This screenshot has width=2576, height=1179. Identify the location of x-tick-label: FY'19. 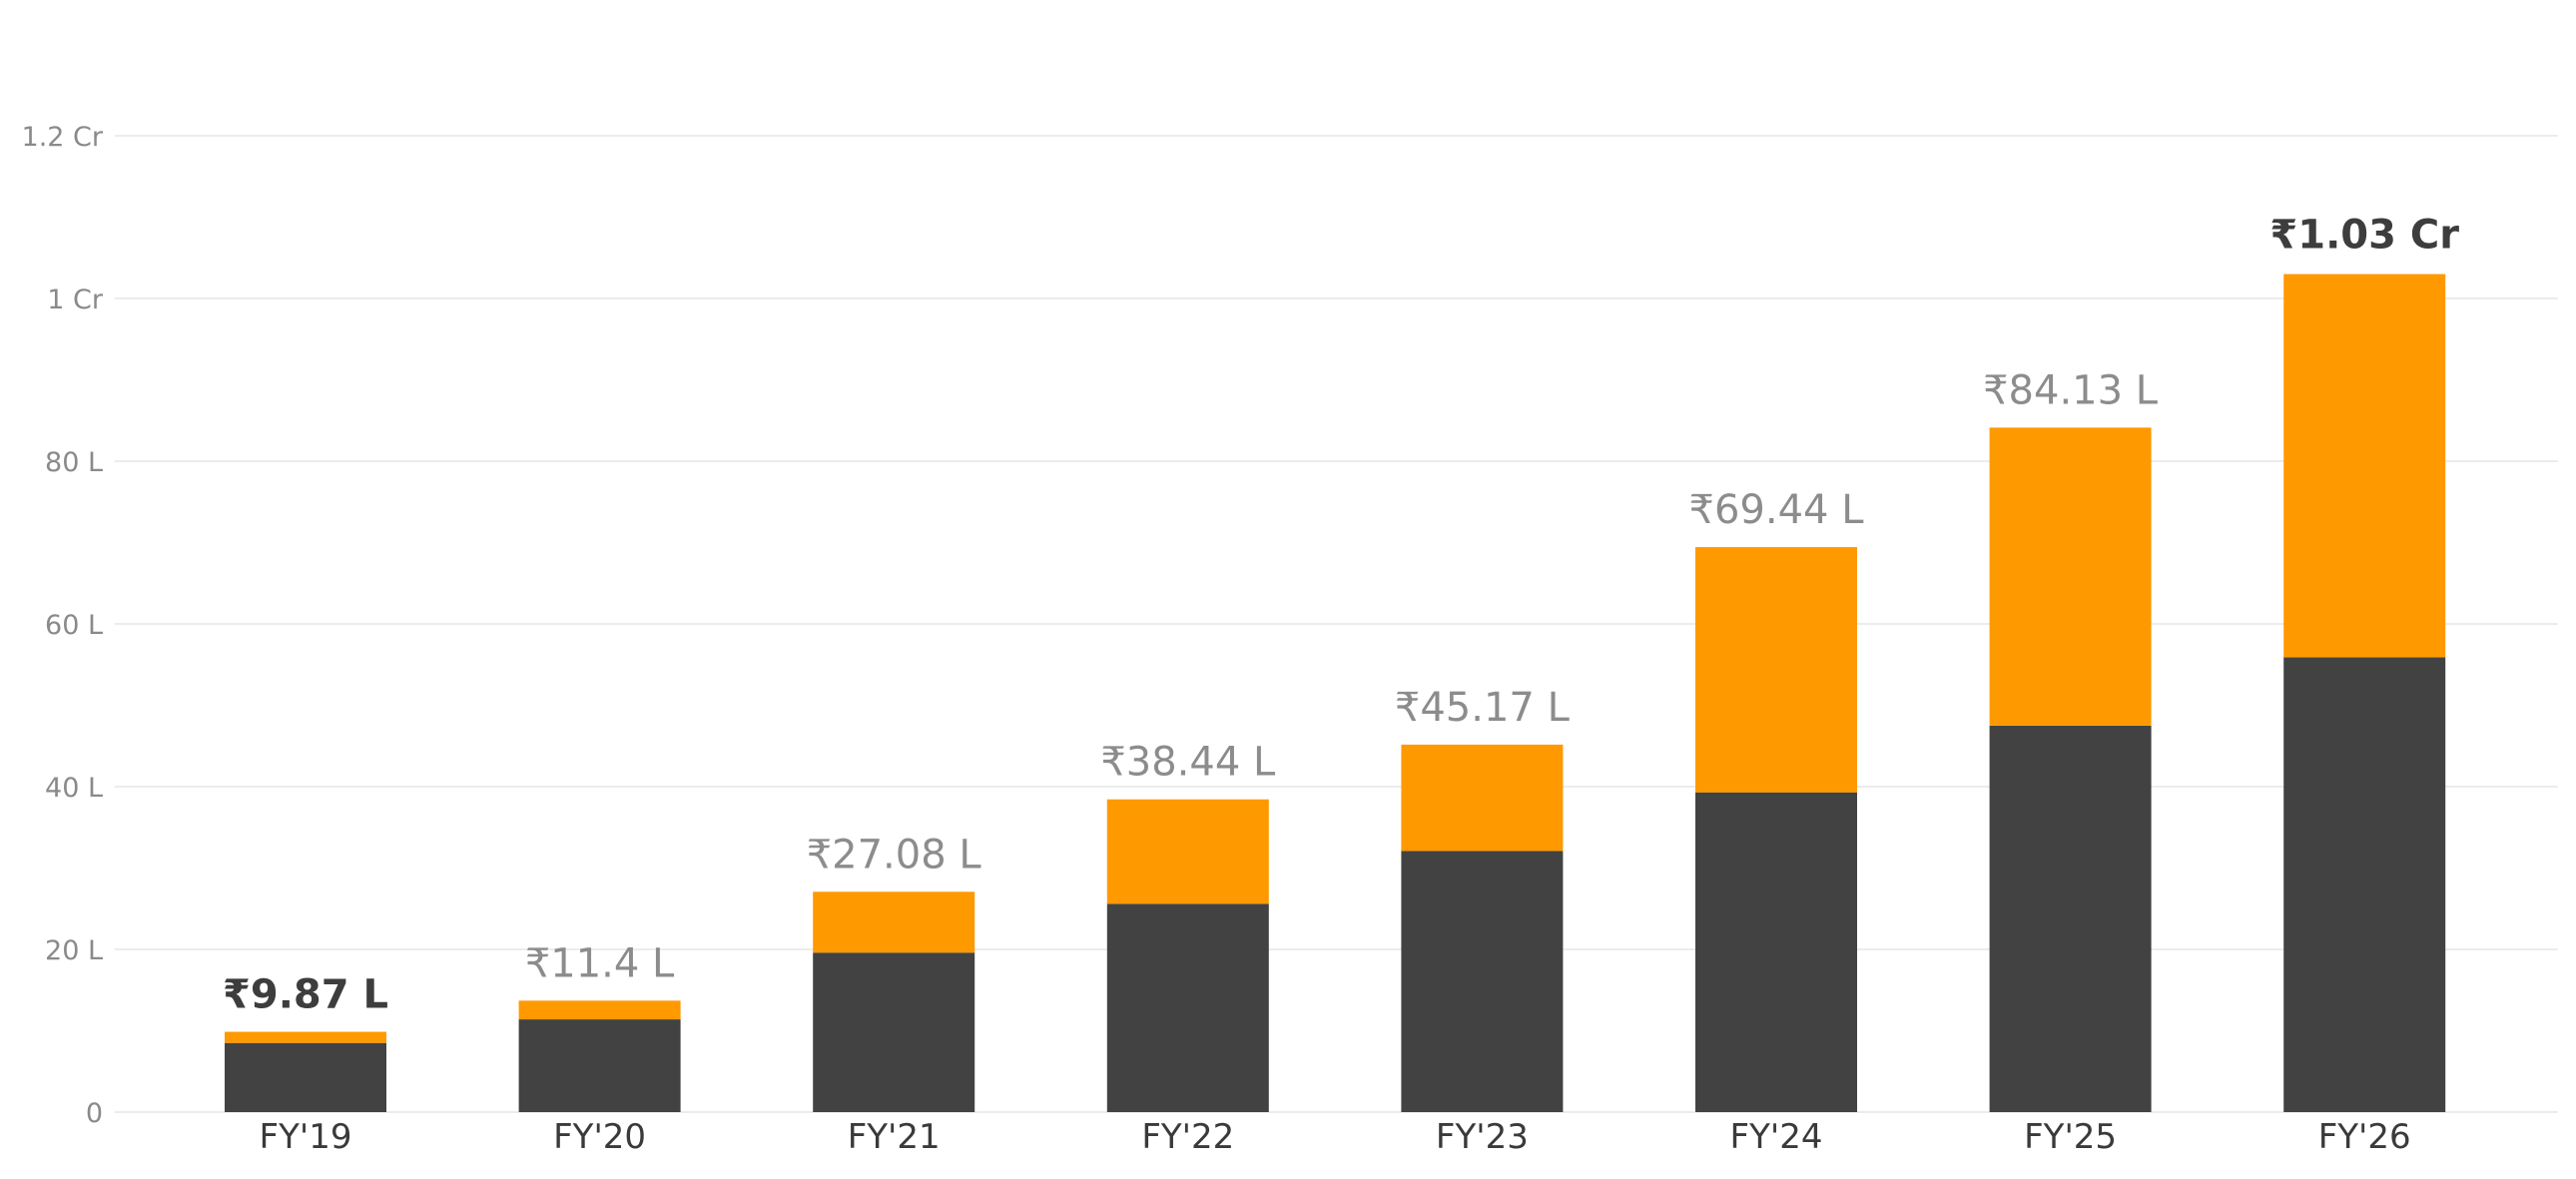
(306, 1137).